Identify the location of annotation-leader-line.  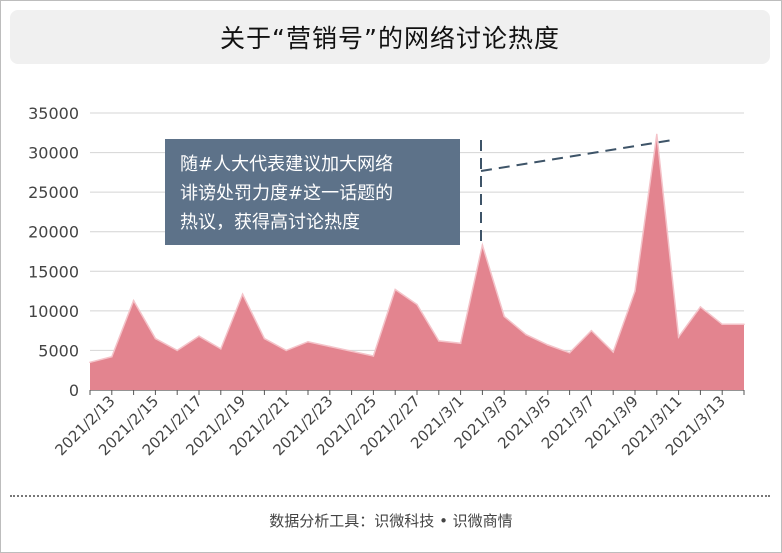
(576, 155).